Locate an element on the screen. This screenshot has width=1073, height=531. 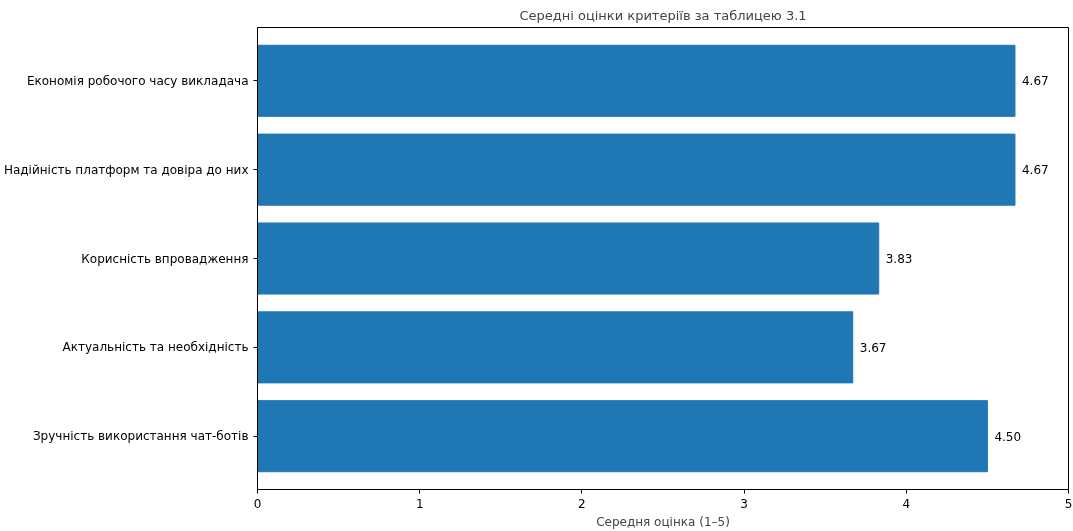
x-axis-title: Середня оцінка (1–5) is located at coordinates (663, 521).